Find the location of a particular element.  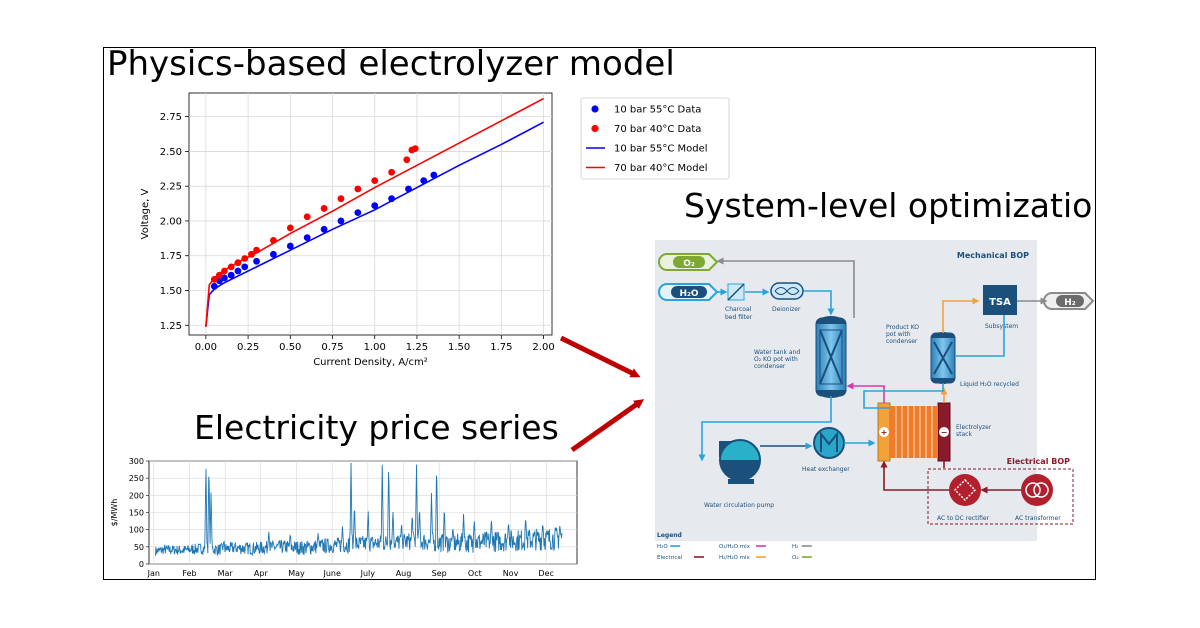

month-label: May is located at coordinates (296, 573).